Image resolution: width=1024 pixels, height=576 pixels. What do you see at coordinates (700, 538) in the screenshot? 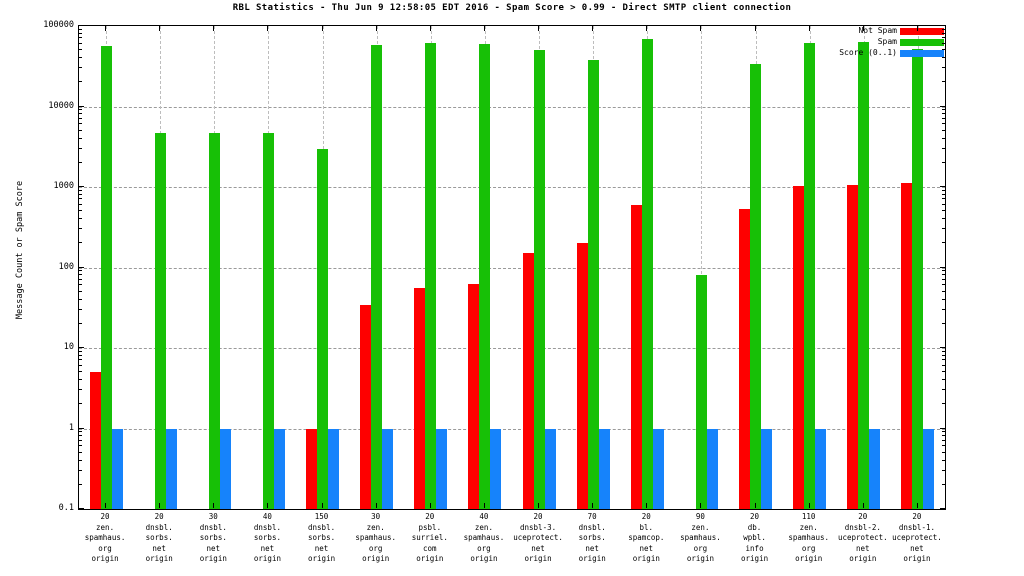
I see `x-axis-tick-label: 90 zen. spamhaus. org origin` at bounding box center [700, 538].